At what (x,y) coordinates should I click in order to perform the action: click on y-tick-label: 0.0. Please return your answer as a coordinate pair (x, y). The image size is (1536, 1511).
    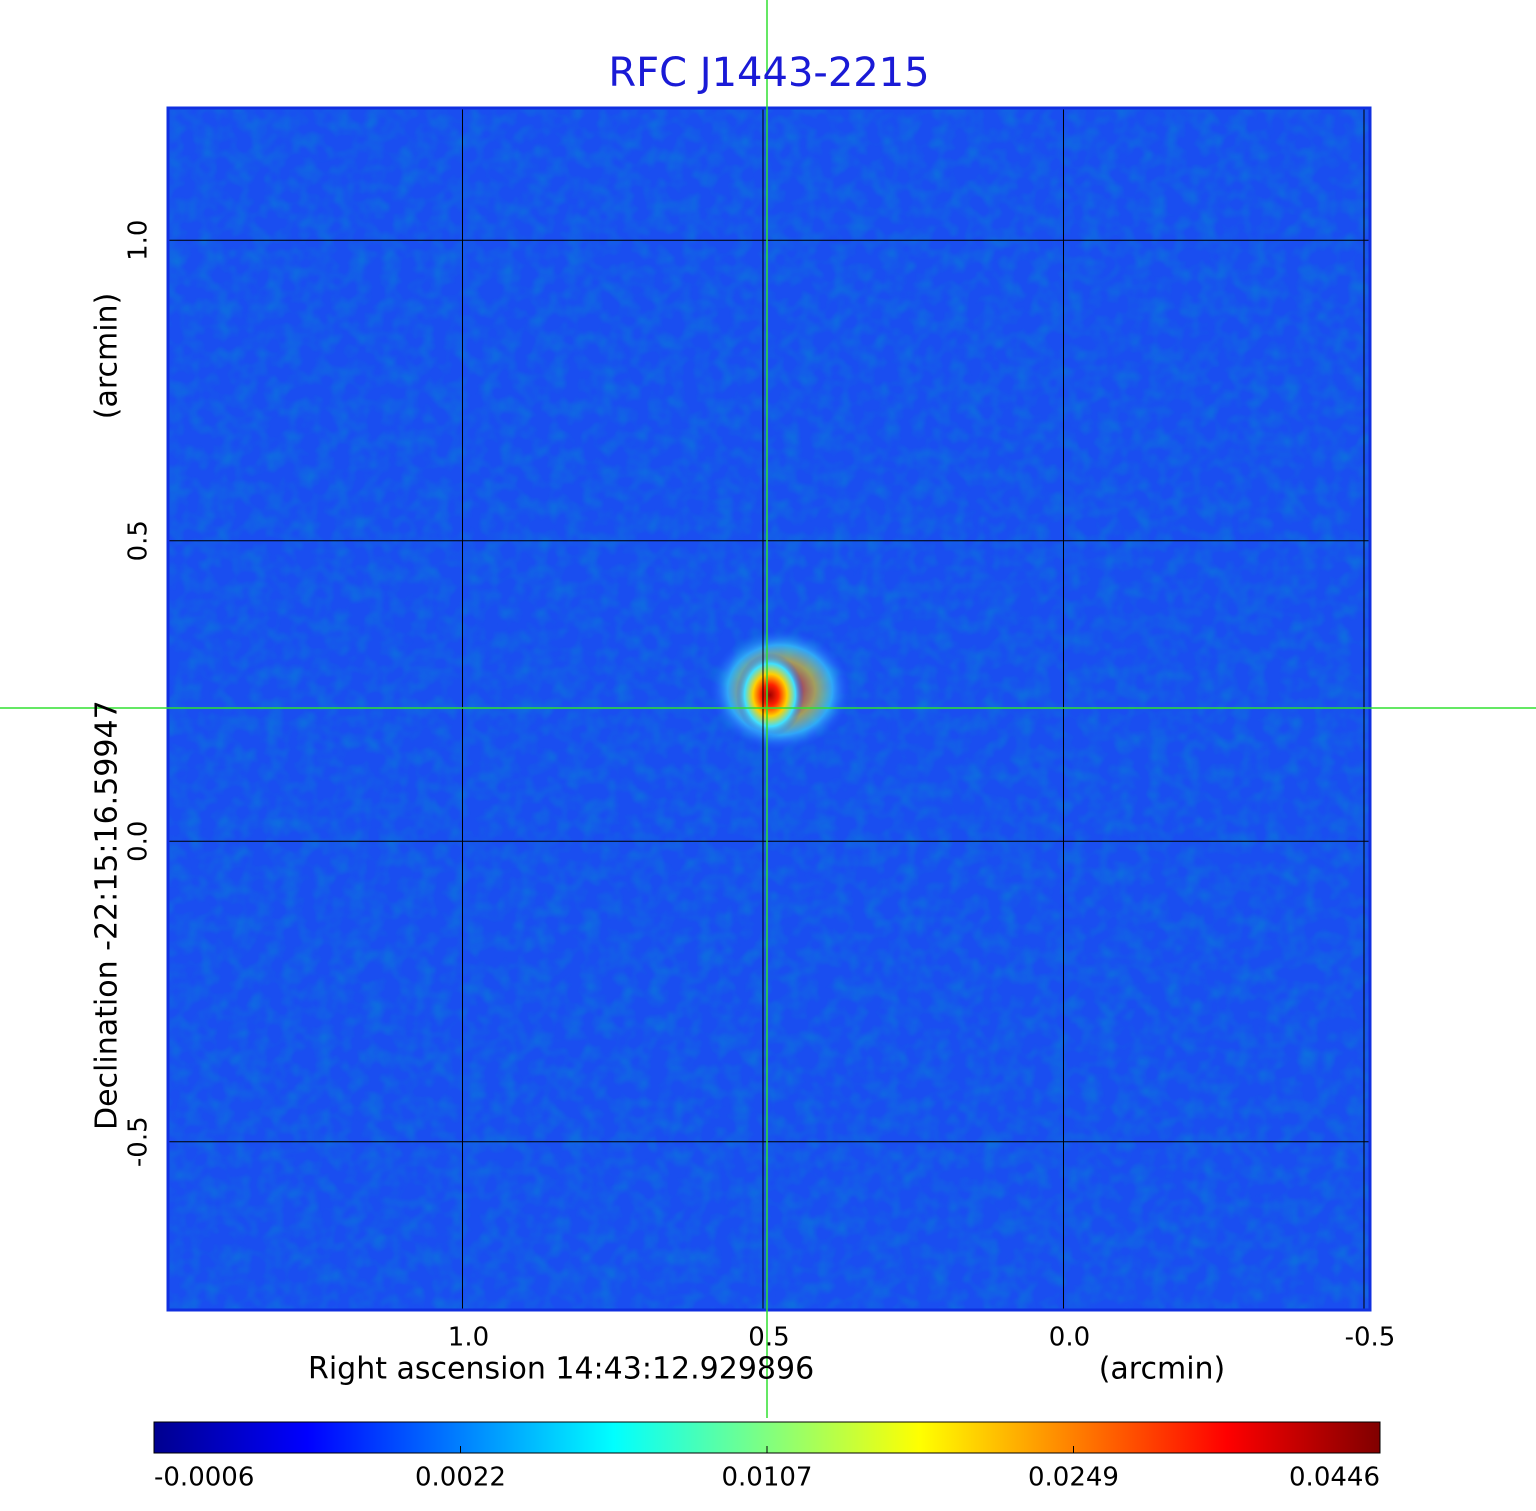
    Looking at the image, I should click on (139, 841).